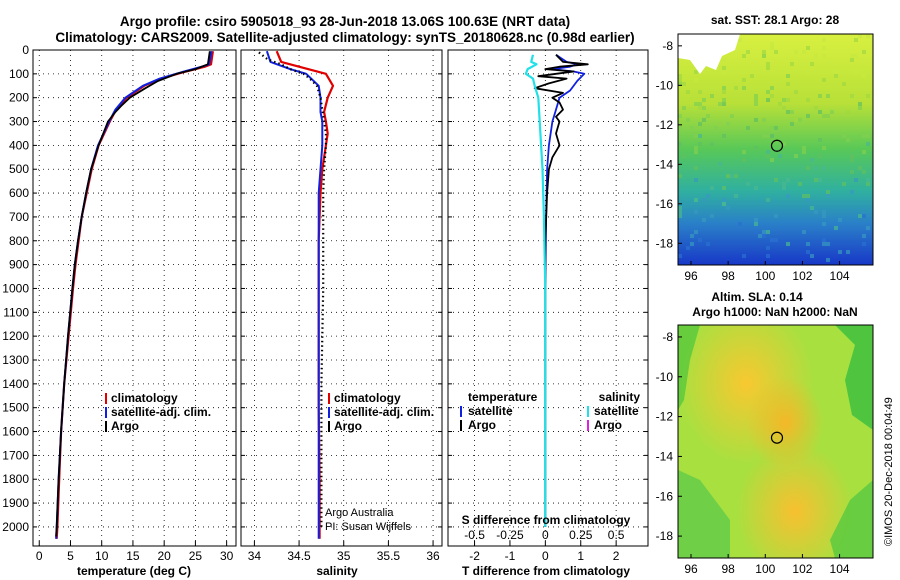 The height and width of the screenshot is (580, 900). I want to click on map-xtick-label: 104, so click(840, 569).